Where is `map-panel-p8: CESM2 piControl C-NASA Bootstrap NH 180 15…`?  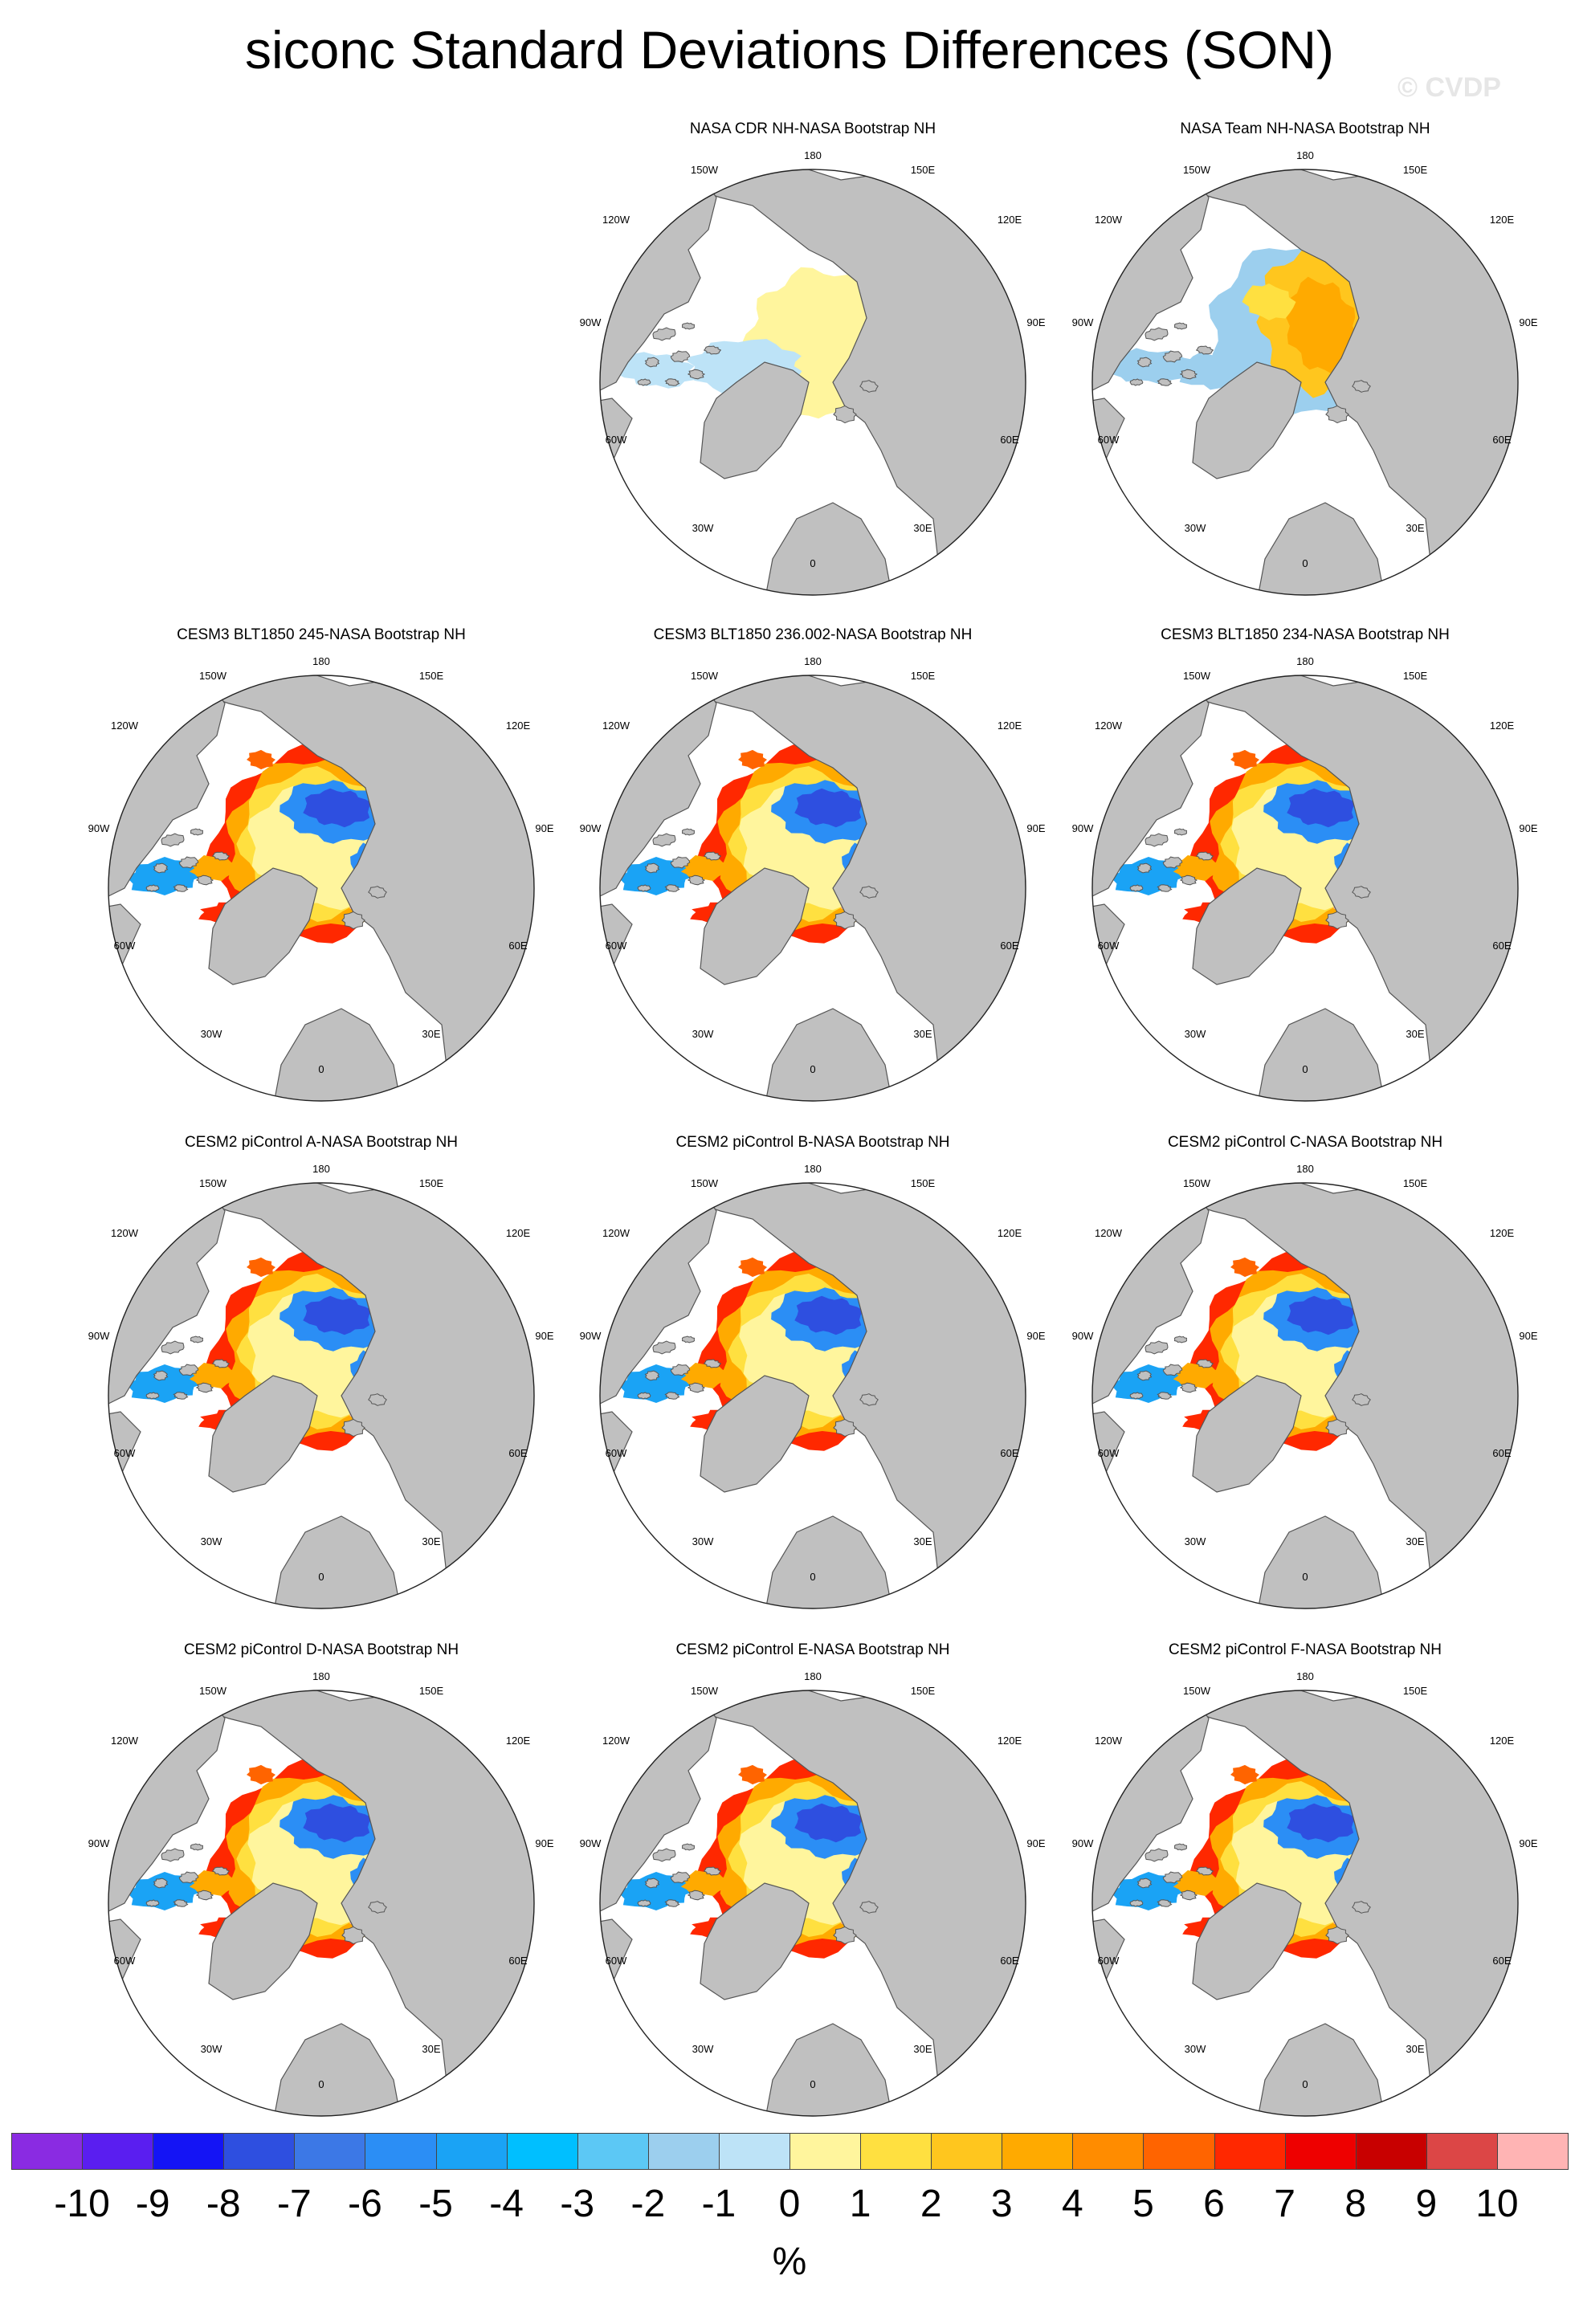 map-panel-p8: CESM2 piControl C-NASA Bootstrap NH 180 15… is located at coordinates (1305, 1383).